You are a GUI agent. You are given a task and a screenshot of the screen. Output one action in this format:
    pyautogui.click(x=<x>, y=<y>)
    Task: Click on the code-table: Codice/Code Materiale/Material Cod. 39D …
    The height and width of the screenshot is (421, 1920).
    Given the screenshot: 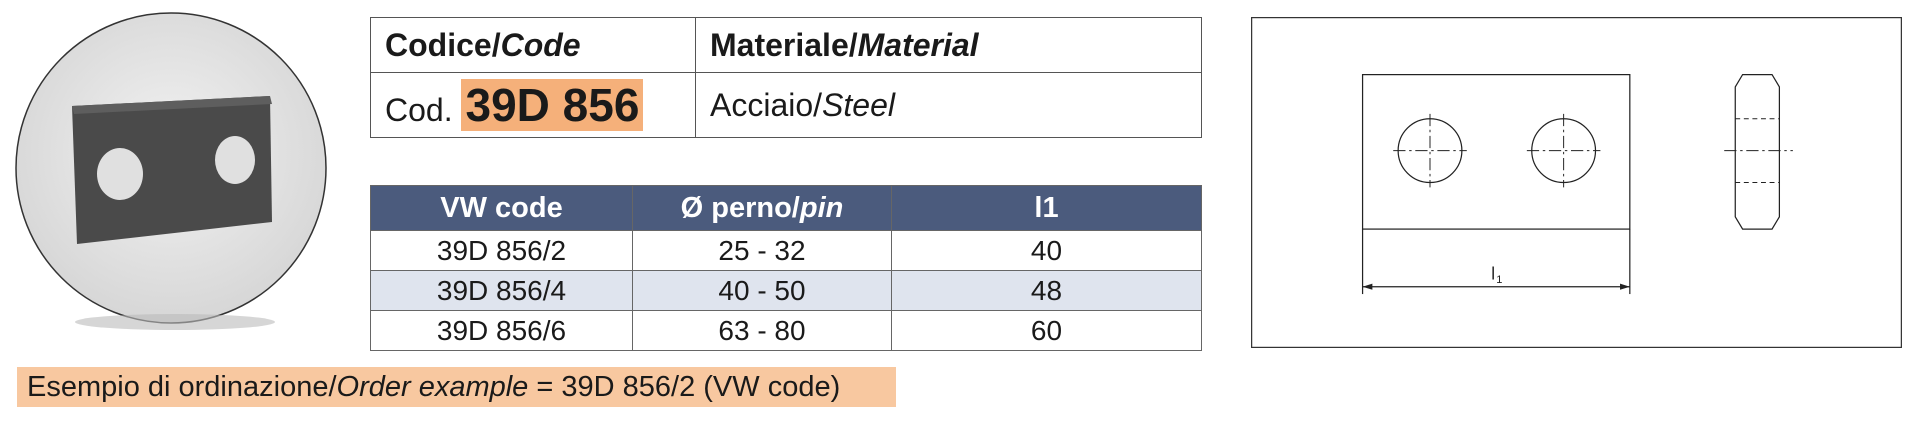 What is the action you would take?
    pyautogui.click(x=786, y=77)
    